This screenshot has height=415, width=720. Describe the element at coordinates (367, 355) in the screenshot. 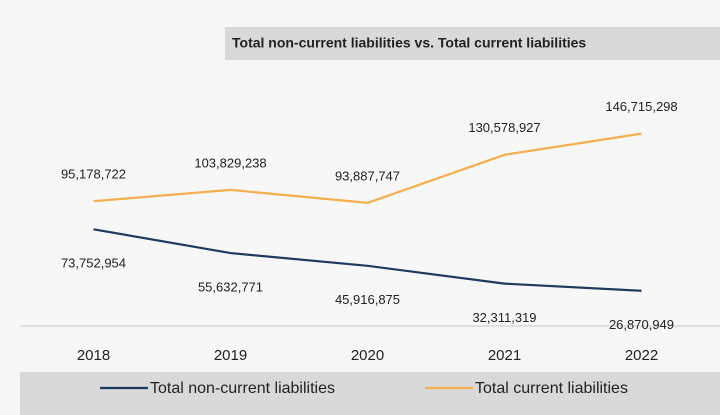

I see `x-tick-label: 2020` at that location.